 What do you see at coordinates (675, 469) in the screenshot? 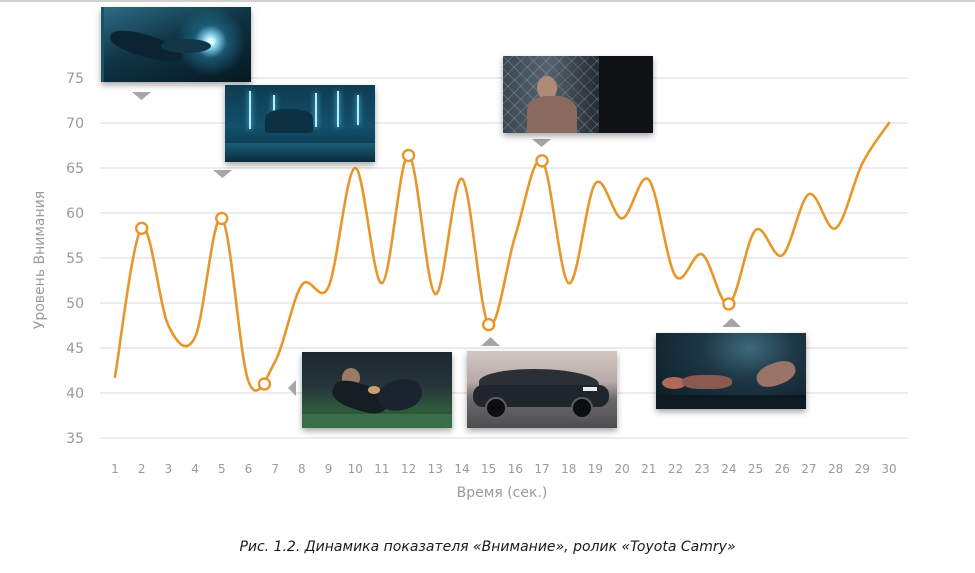
I see `x-tick-22: 22` at bounding box center [675, 469].